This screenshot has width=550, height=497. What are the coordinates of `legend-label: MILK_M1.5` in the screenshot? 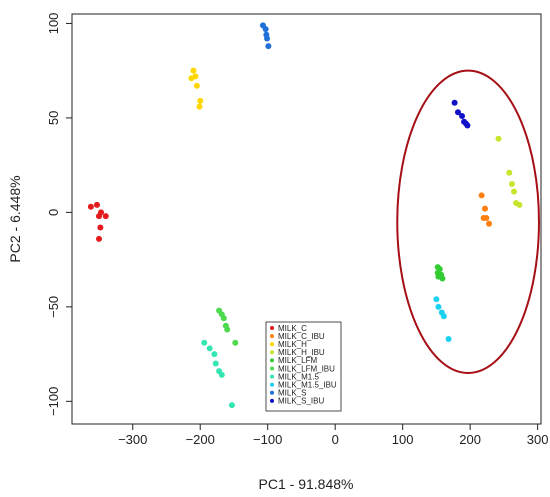 It's located at (298, 376).